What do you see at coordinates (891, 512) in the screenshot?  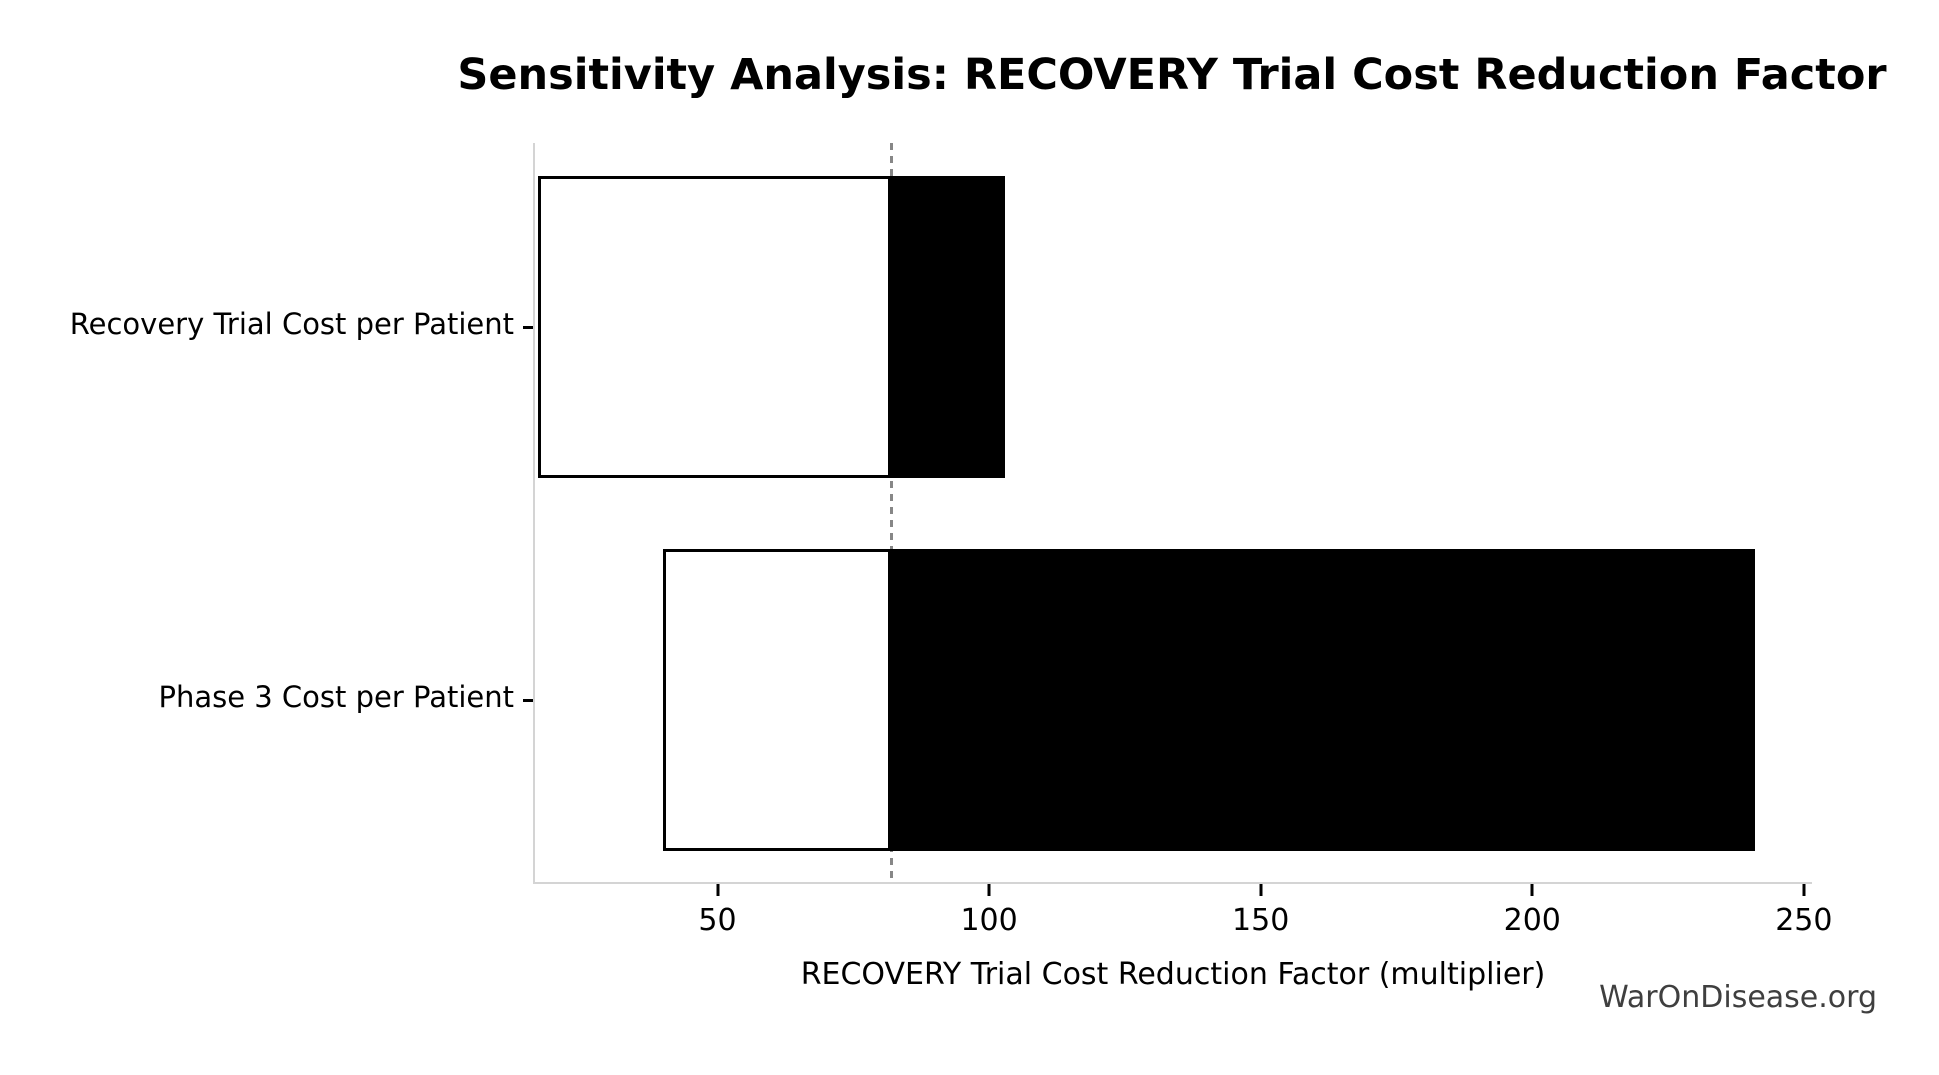 I see `baseline-dashed-line` at bounding box center [891, 512].